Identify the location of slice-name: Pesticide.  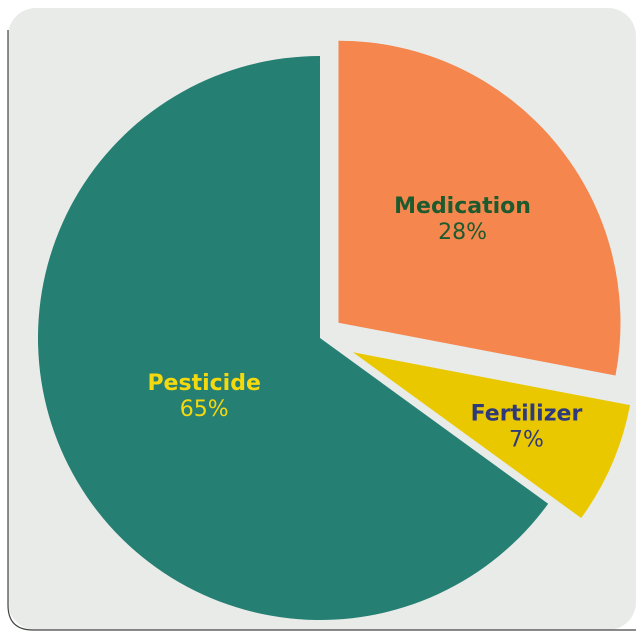
(203, 383).